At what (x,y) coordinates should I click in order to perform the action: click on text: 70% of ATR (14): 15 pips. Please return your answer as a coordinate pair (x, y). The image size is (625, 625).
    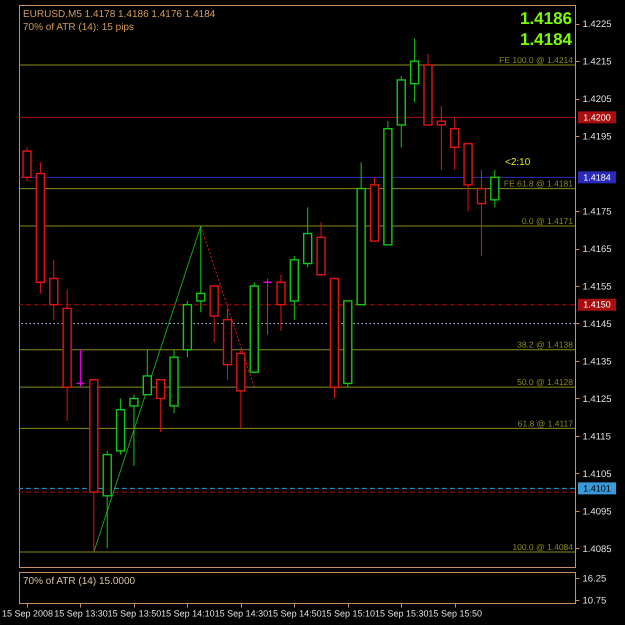
    Looking at the image, I should click on (78, 27).